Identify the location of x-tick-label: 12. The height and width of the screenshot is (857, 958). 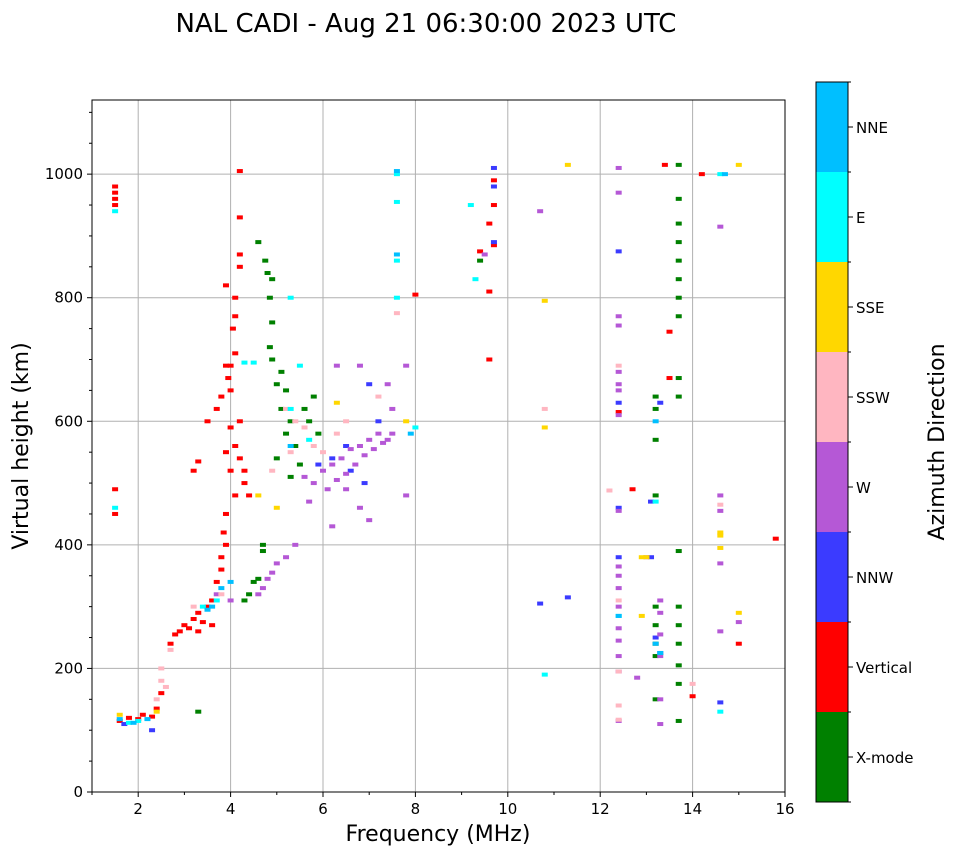
(600, 809).